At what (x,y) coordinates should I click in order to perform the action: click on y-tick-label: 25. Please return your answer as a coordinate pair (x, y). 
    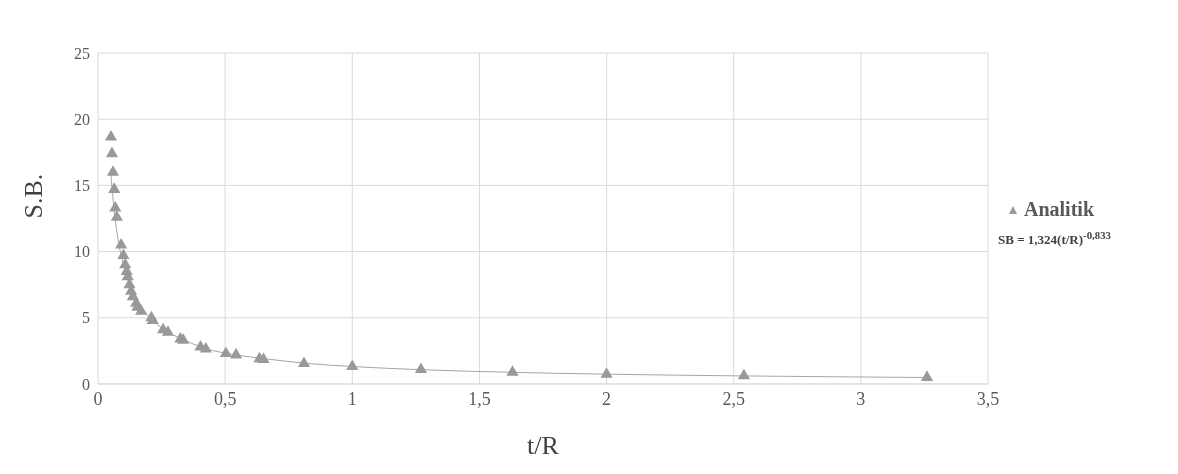
    Looking at the image, I should click on (82, 53).